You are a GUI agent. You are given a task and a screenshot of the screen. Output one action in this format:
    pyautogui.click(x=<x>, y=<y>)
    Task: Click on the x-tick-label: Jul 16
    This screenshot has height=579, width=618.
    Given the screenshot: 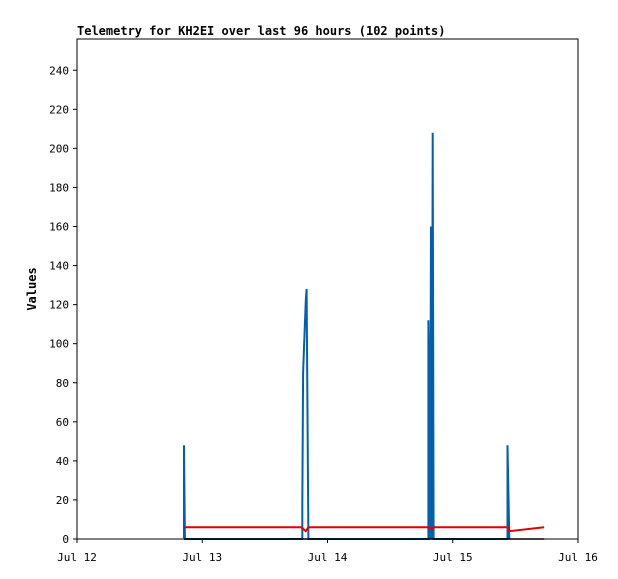 What is the action you would take?
    pyautogui.click(x=578, y=557)
    